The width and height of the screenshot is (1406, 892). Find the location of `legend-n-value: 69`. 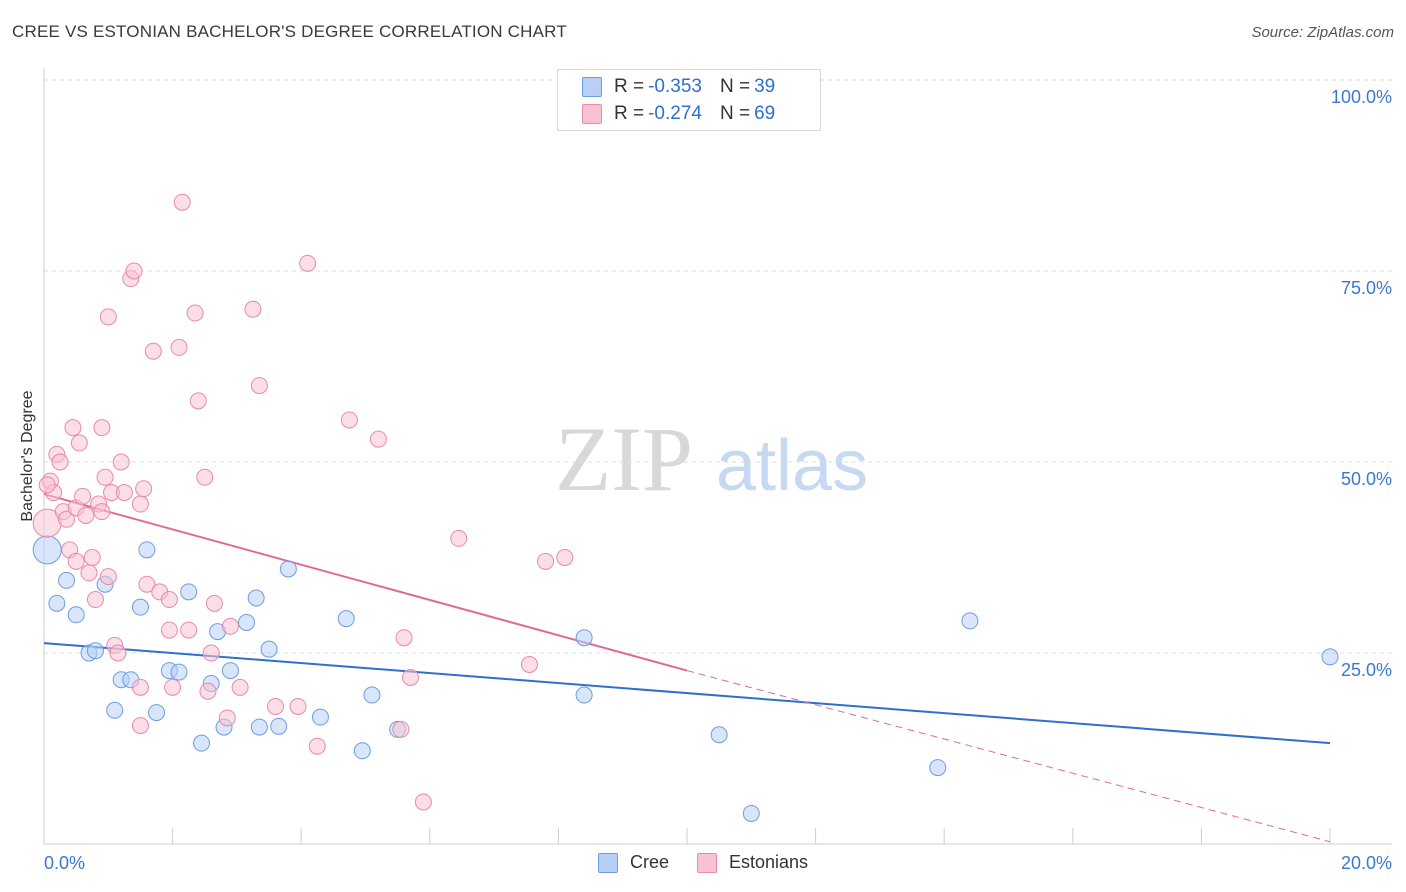

legend-n-value: 69 is located at coordinates (765, 113).